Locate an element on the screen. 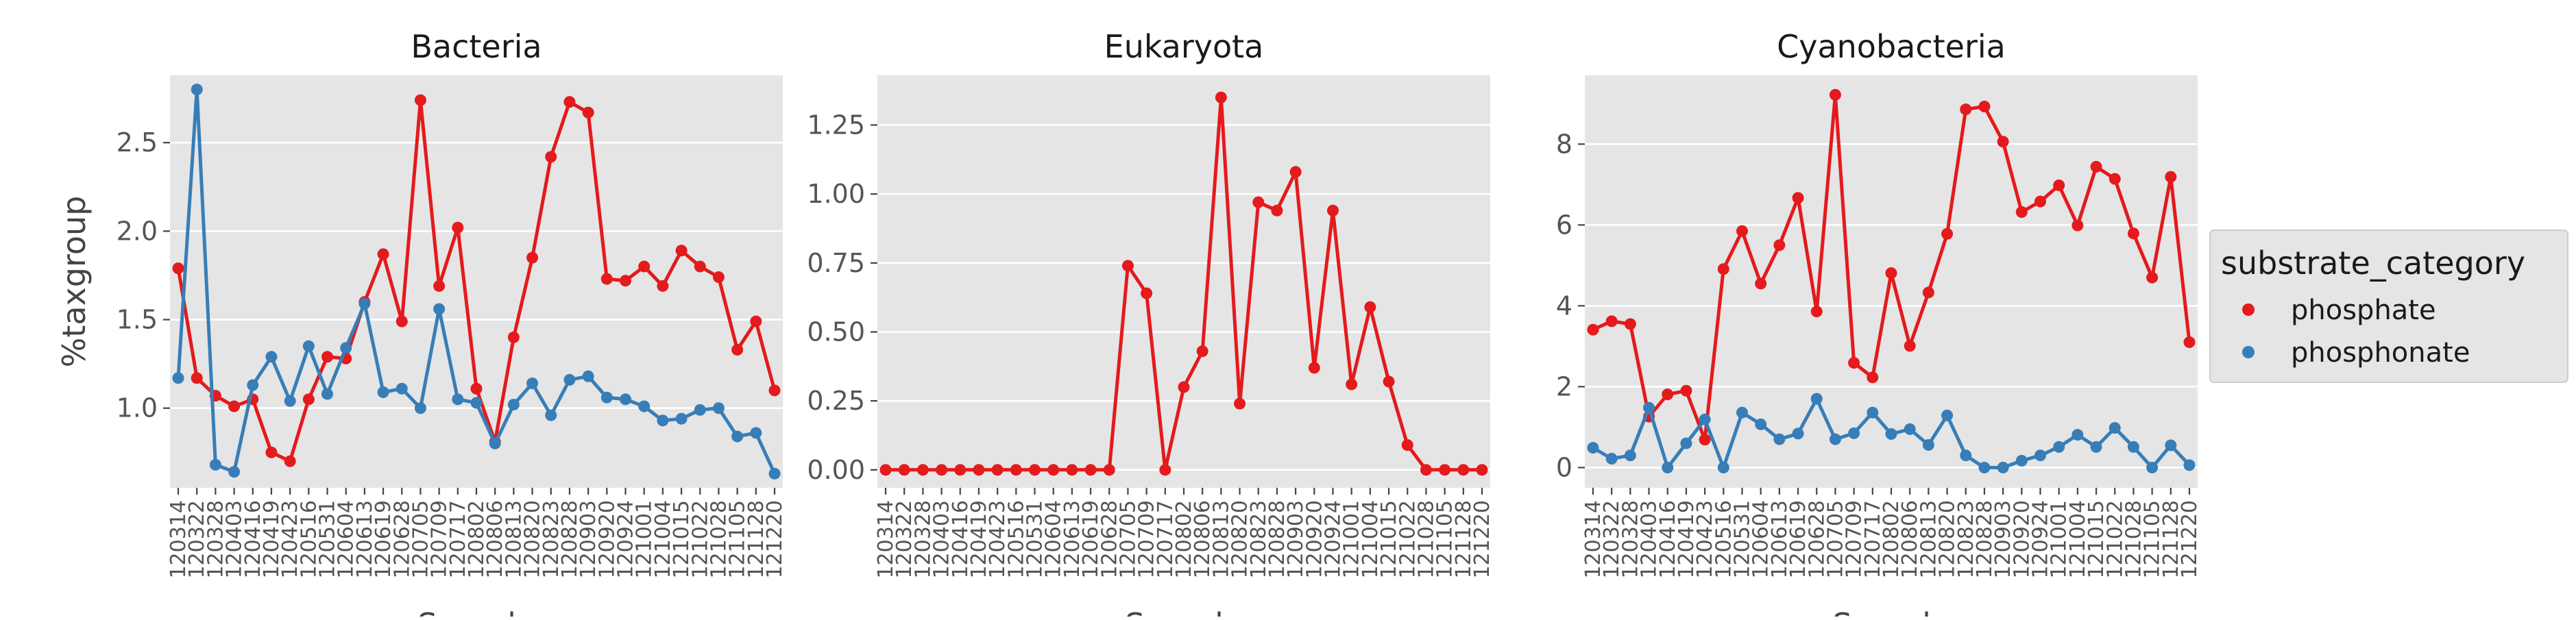  y-tick-label: 1.5 is located at coordinates (137, 320).